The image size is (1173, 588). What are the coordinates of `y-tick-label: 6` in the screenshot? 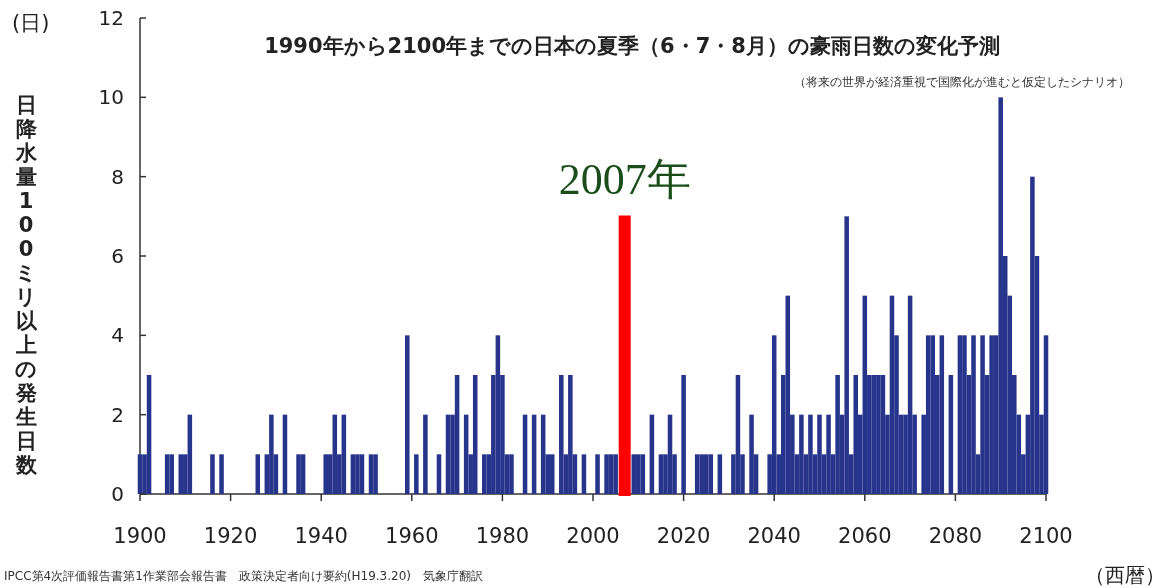 It's located at (117, 256).